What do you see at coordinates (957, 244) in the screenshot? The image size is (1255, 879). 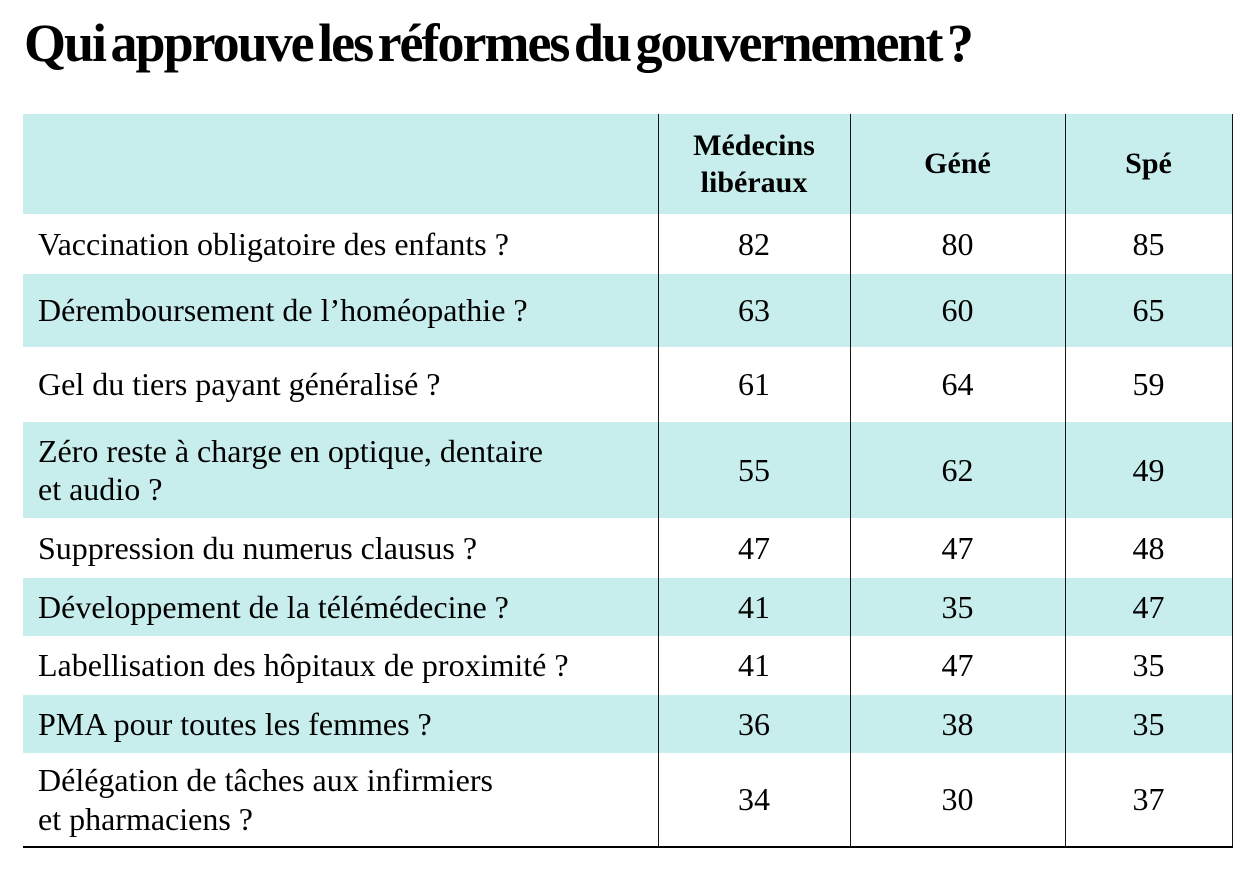 I see `value-cell: 80` at bounding box center [957, 244].